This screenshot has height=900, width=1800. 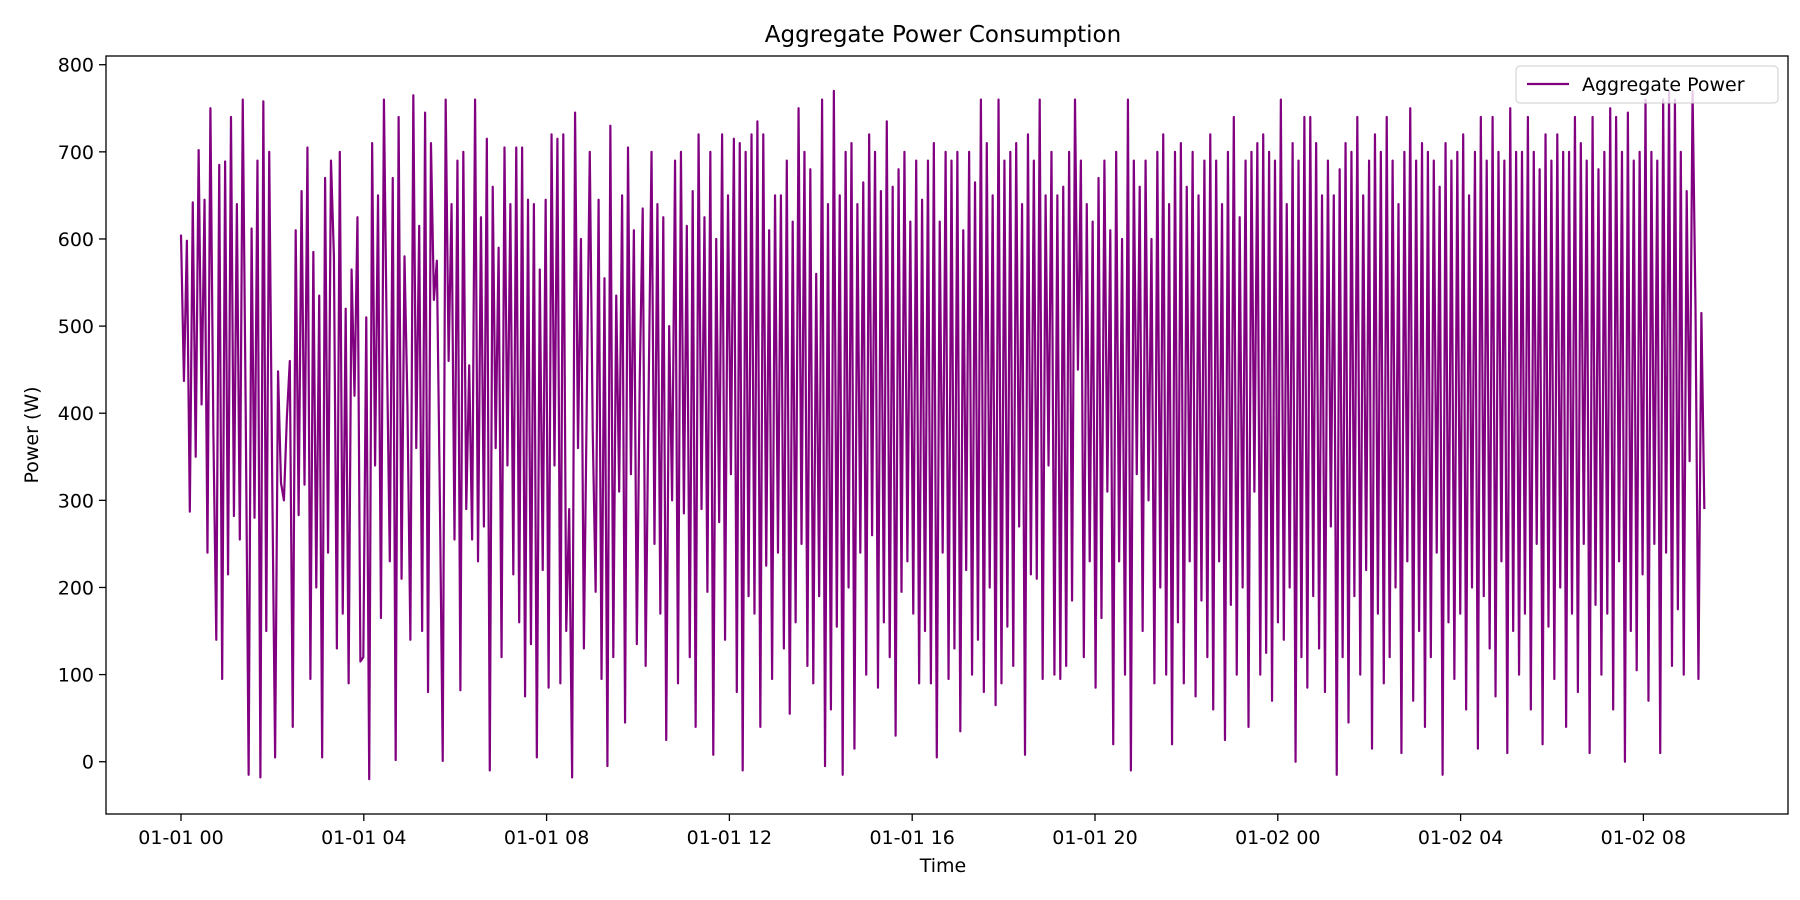 What do you see at coordinates (76, 676) in the screenshot?
I see `y-tick-label: 100` at bounding box center [76, 676].